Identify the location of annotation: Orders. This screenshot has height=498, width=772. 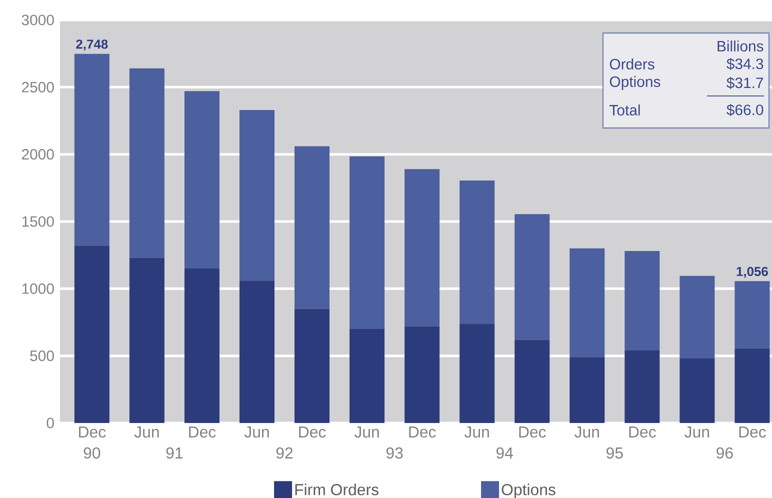
(632, 64).